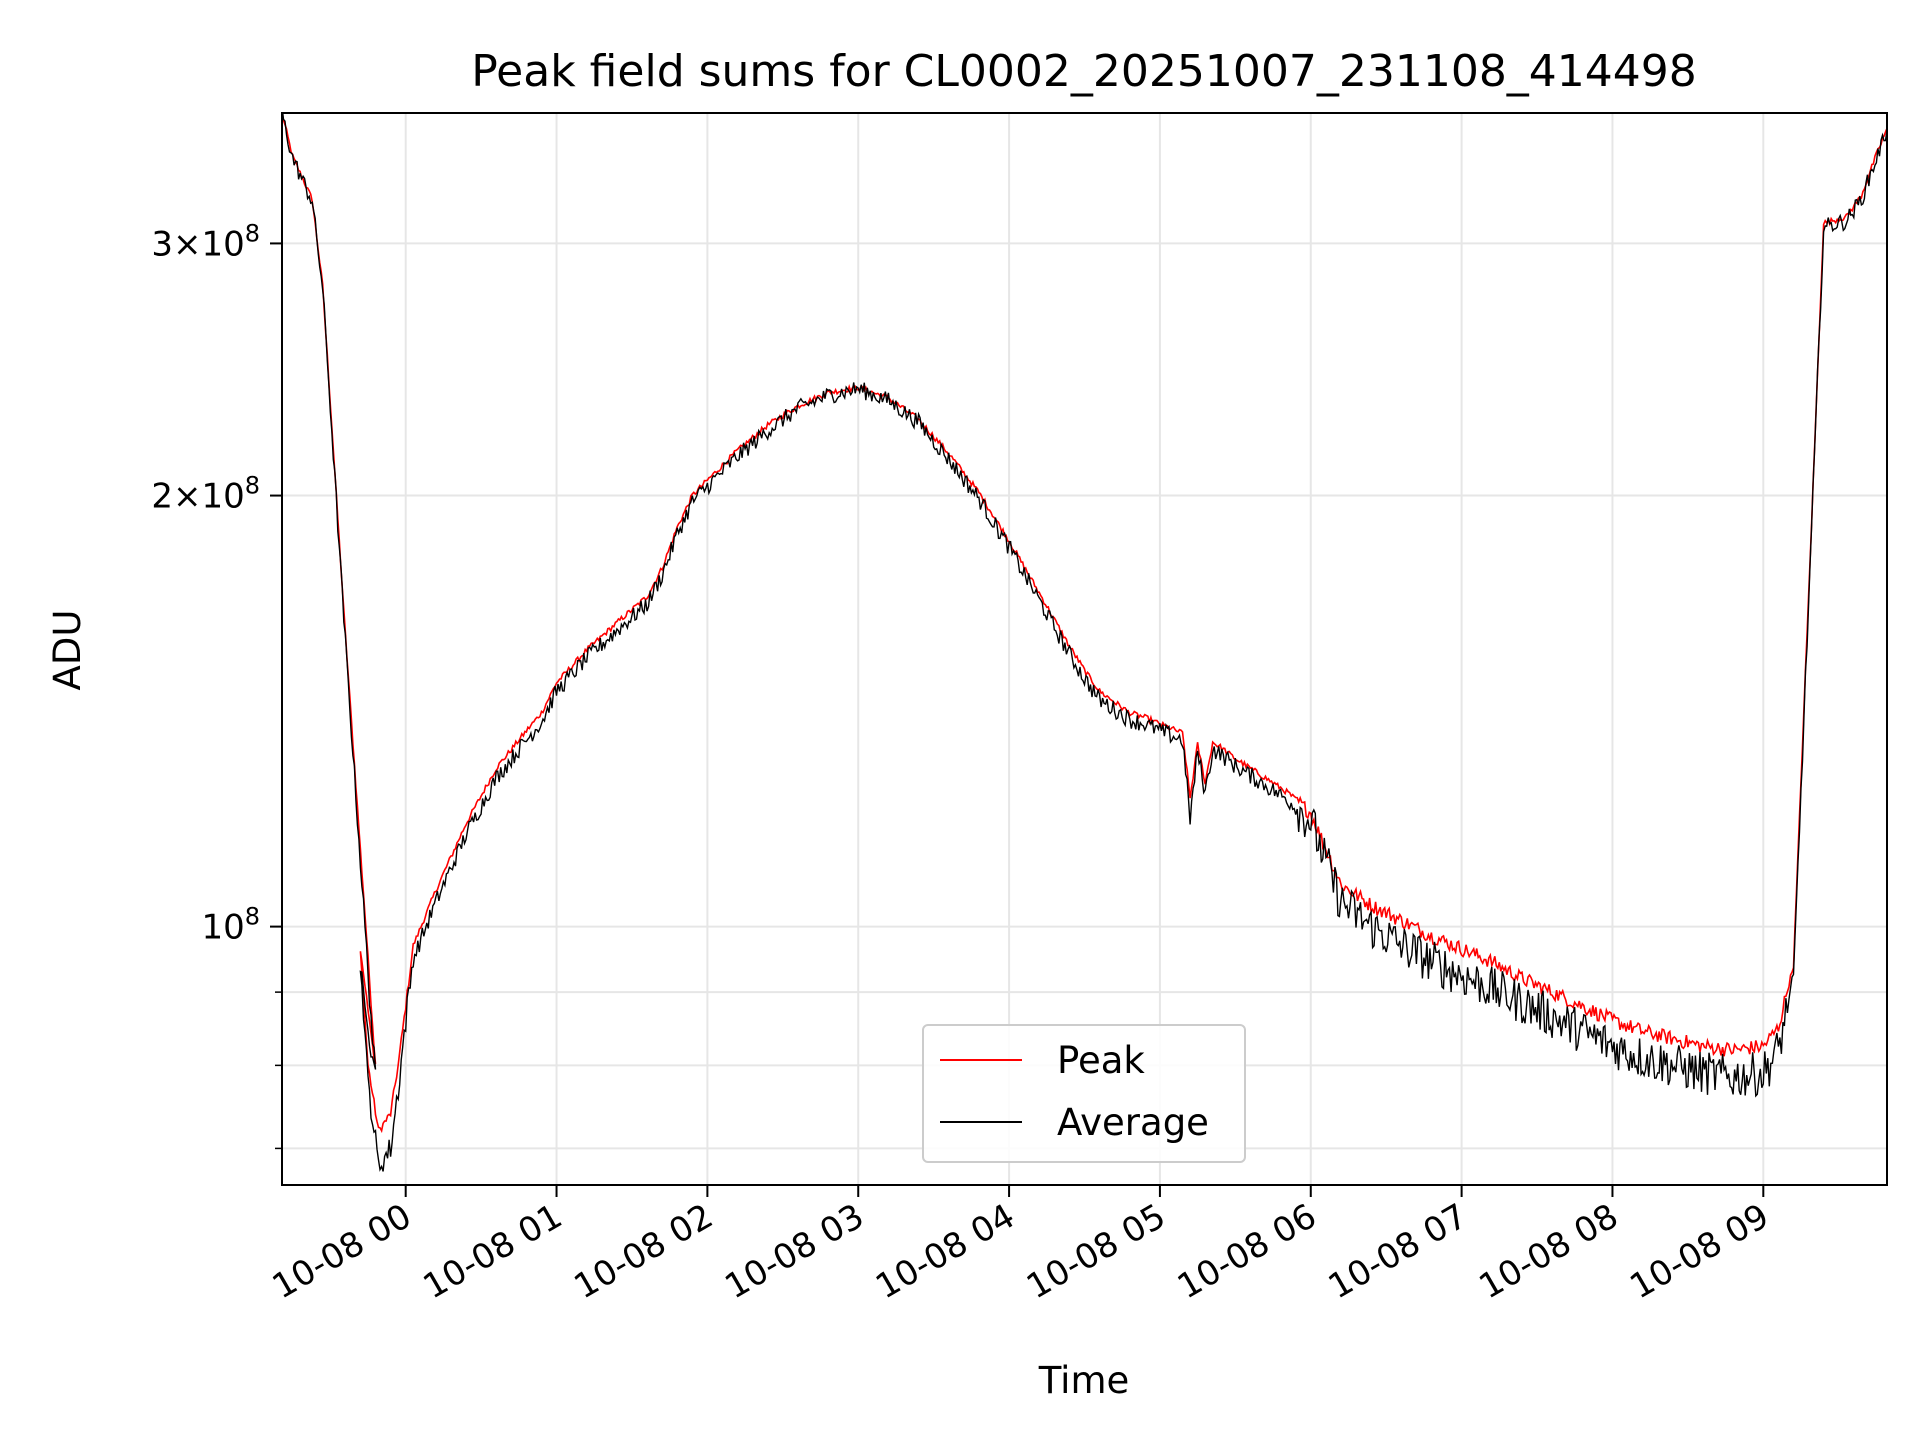 Image resolution: width=1920 pixels, height=1440 pixels. What do you see at coordinates (230, 925) in the screenshot?
I see `y-tick-label: 108` at bounding box center [230, 925].